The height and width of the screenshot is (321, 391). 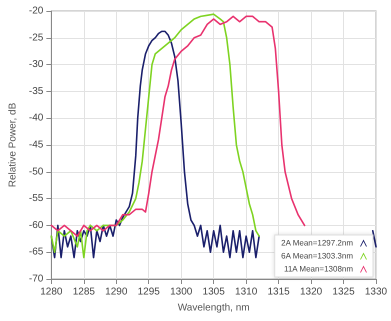 I want to click on x-tick-label: 1305, so click(x=214, y=292).